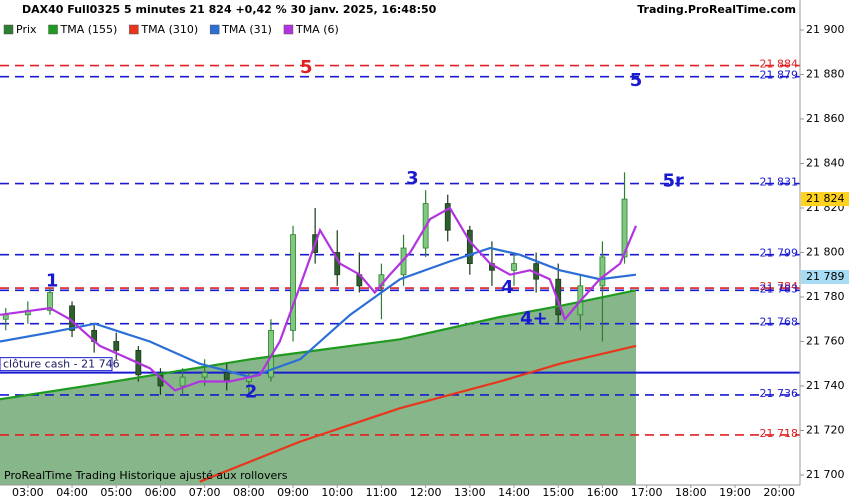 The image size is (850, 500). What do you see at coordinates (716, 9) in the screenshot?
I see `source: Trading.ProRealTime.com` at bounding box center [716, 9].